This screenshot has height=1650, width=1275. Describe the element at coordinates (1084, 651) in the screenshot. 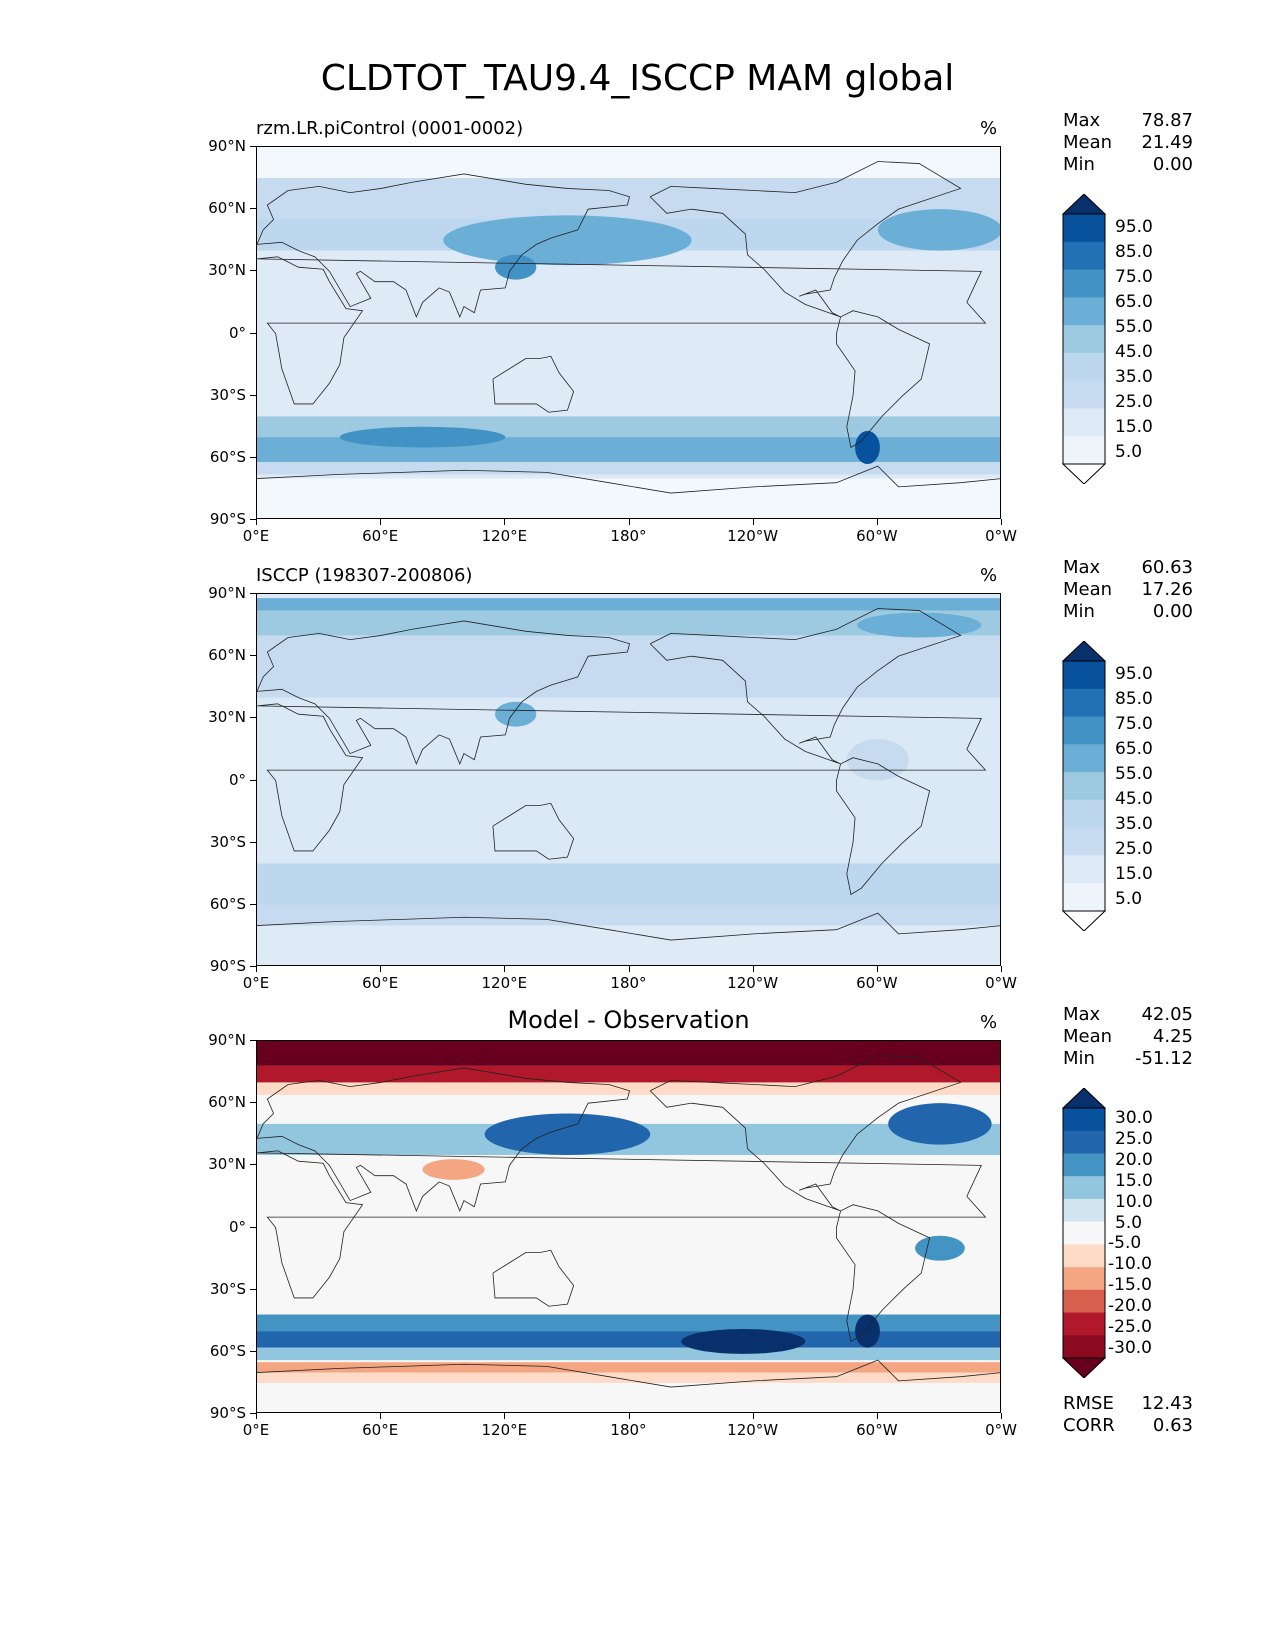

I see `colorbar-extend-top` at that location.